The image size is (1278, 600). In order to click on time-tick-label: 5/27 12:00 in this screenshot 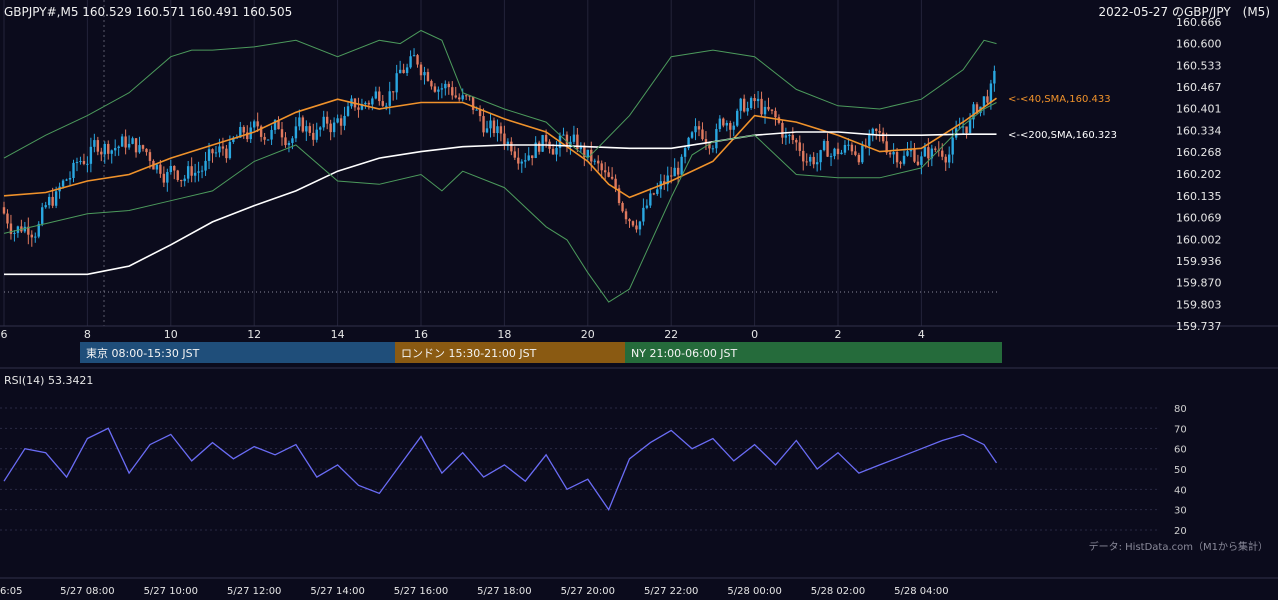, I will do `click(254, 591)`.